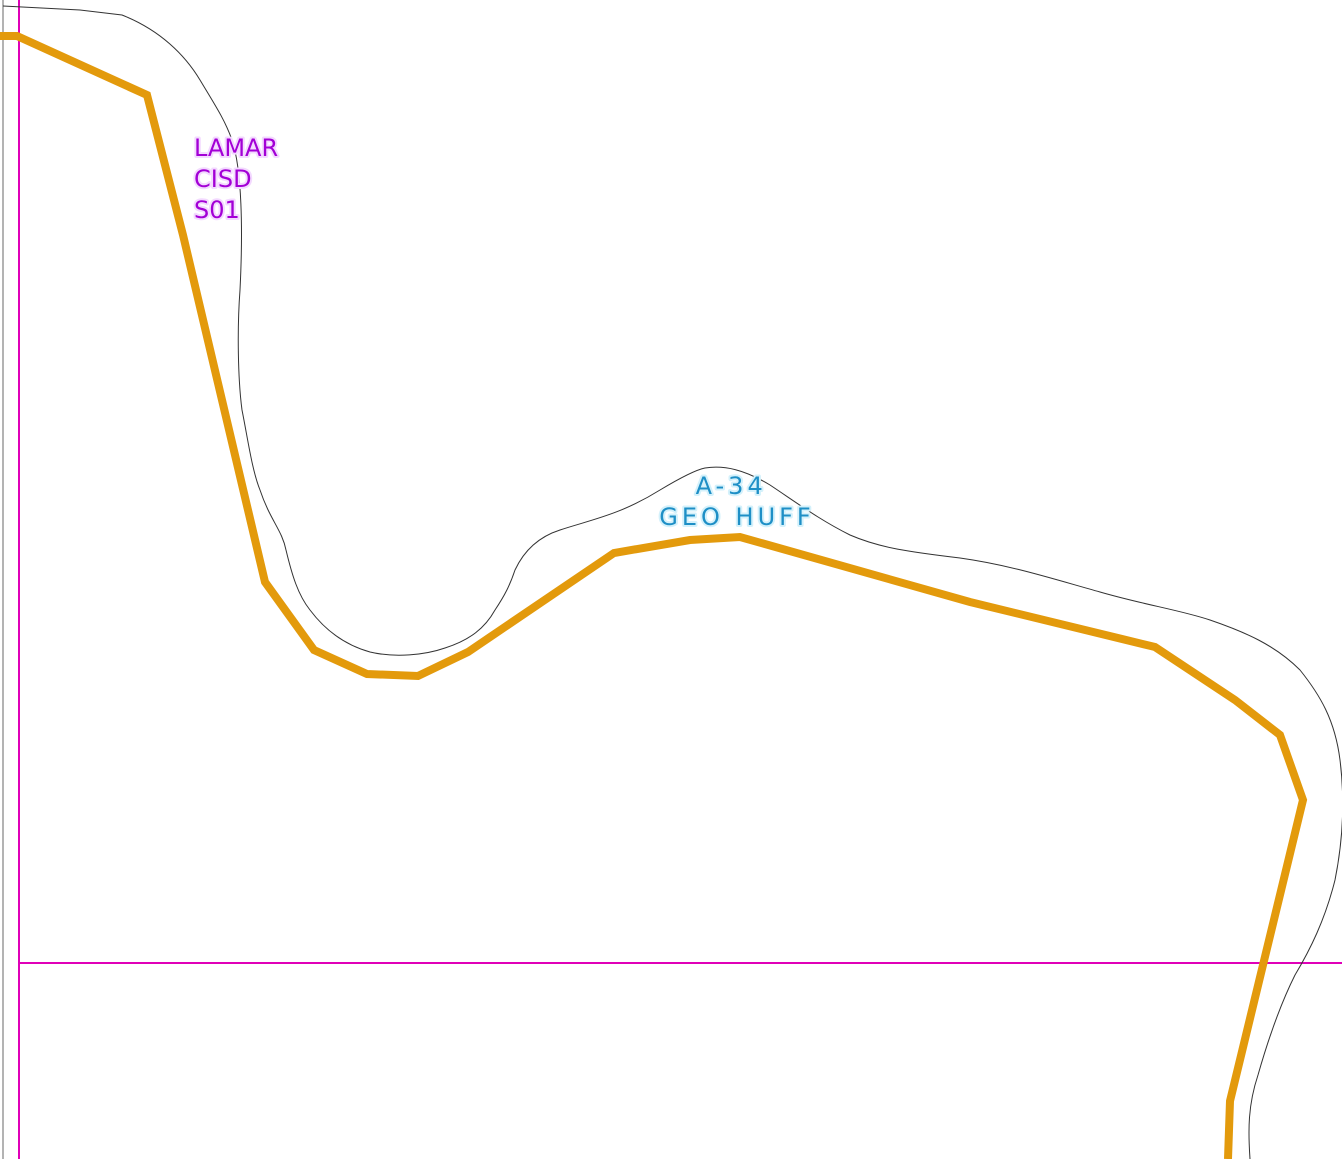 The image size is (1342, 1159). I want to click on abstract-number: A-34, so click(731, 486).